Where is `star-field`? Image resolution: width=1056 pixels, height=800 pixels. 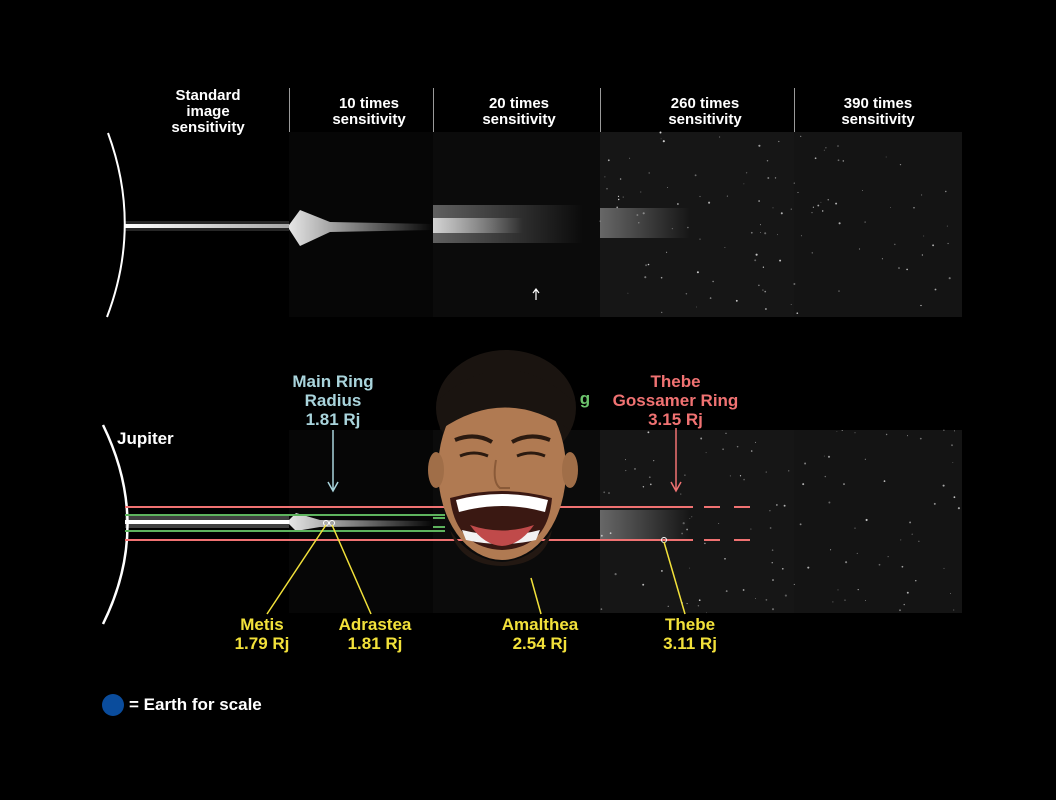 star-field is located at coordinates (775, 223).